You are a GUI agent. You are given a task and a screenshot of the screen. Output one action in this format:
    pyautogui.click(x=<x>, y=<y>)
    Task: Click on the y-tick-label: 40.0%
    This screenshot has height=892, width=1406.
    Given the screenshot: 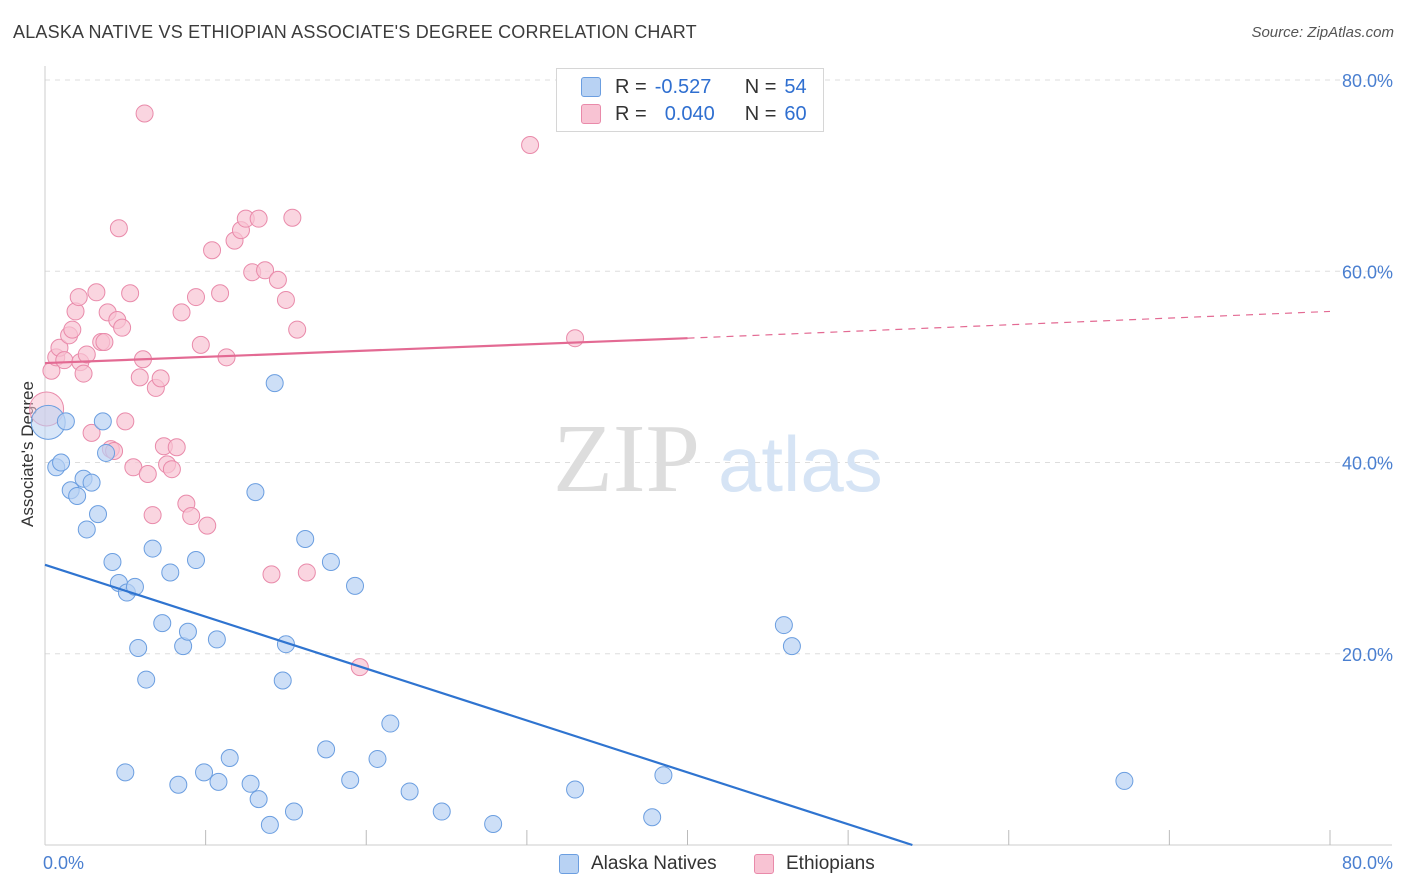 What is the action you would take?
    pyautogui.click(x=1367, y=464)
    